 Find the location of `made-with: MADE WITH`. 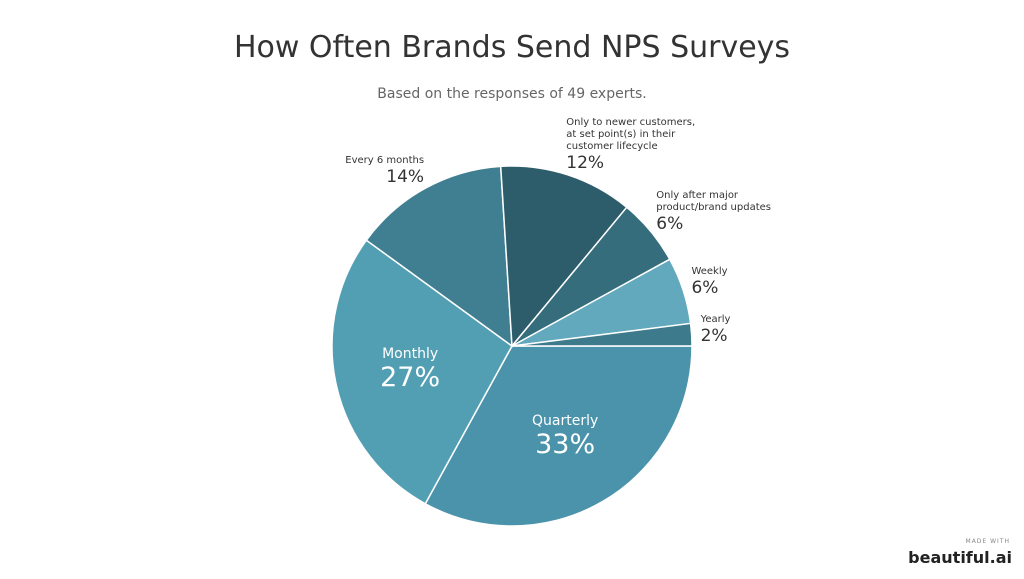

made-with: MADE WITH is located at coordinates (987, 541).